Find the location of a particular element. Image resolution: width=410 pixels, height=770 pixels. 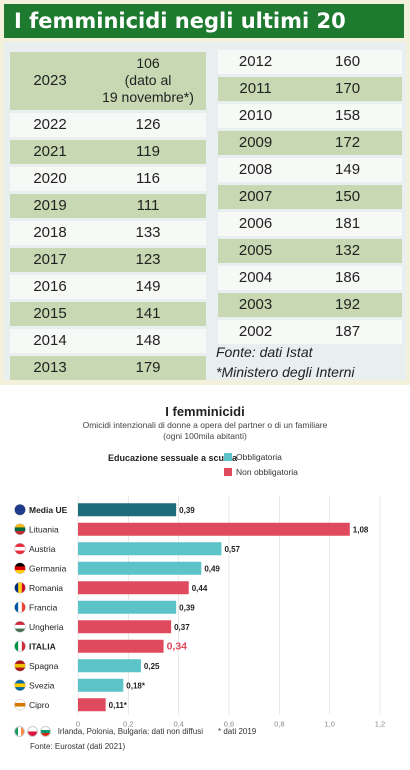

year-cell: 2005 is located at coordinates (255, 250).